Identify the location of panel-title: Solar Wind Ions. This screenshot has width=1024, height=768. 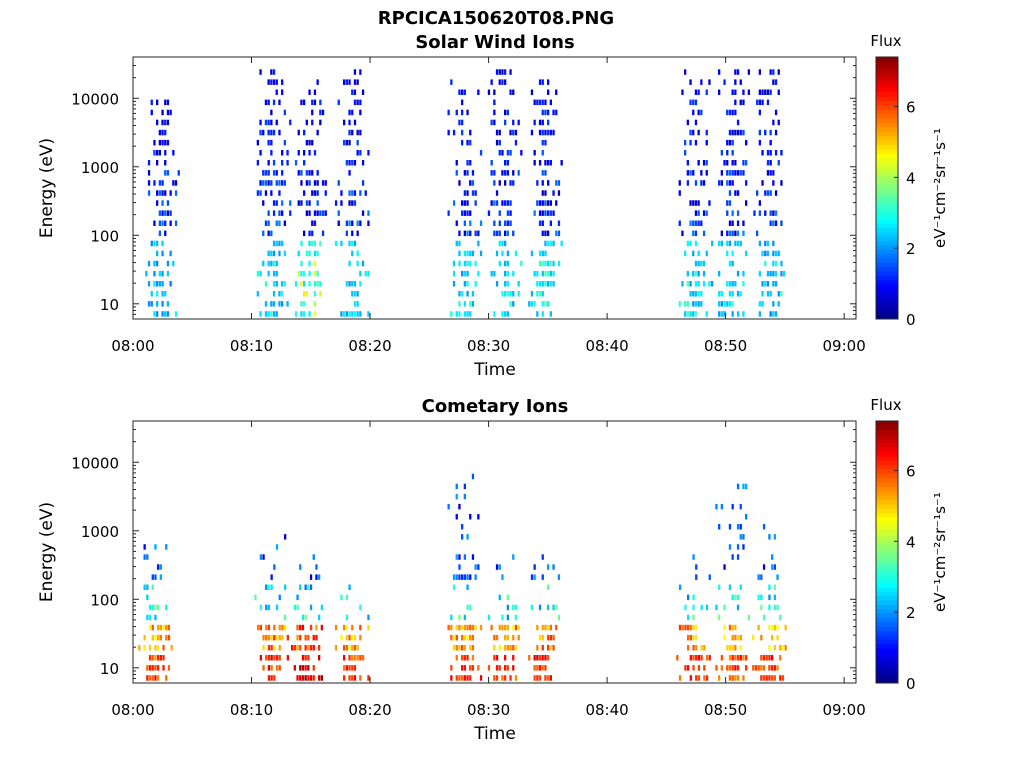
(494, 42).